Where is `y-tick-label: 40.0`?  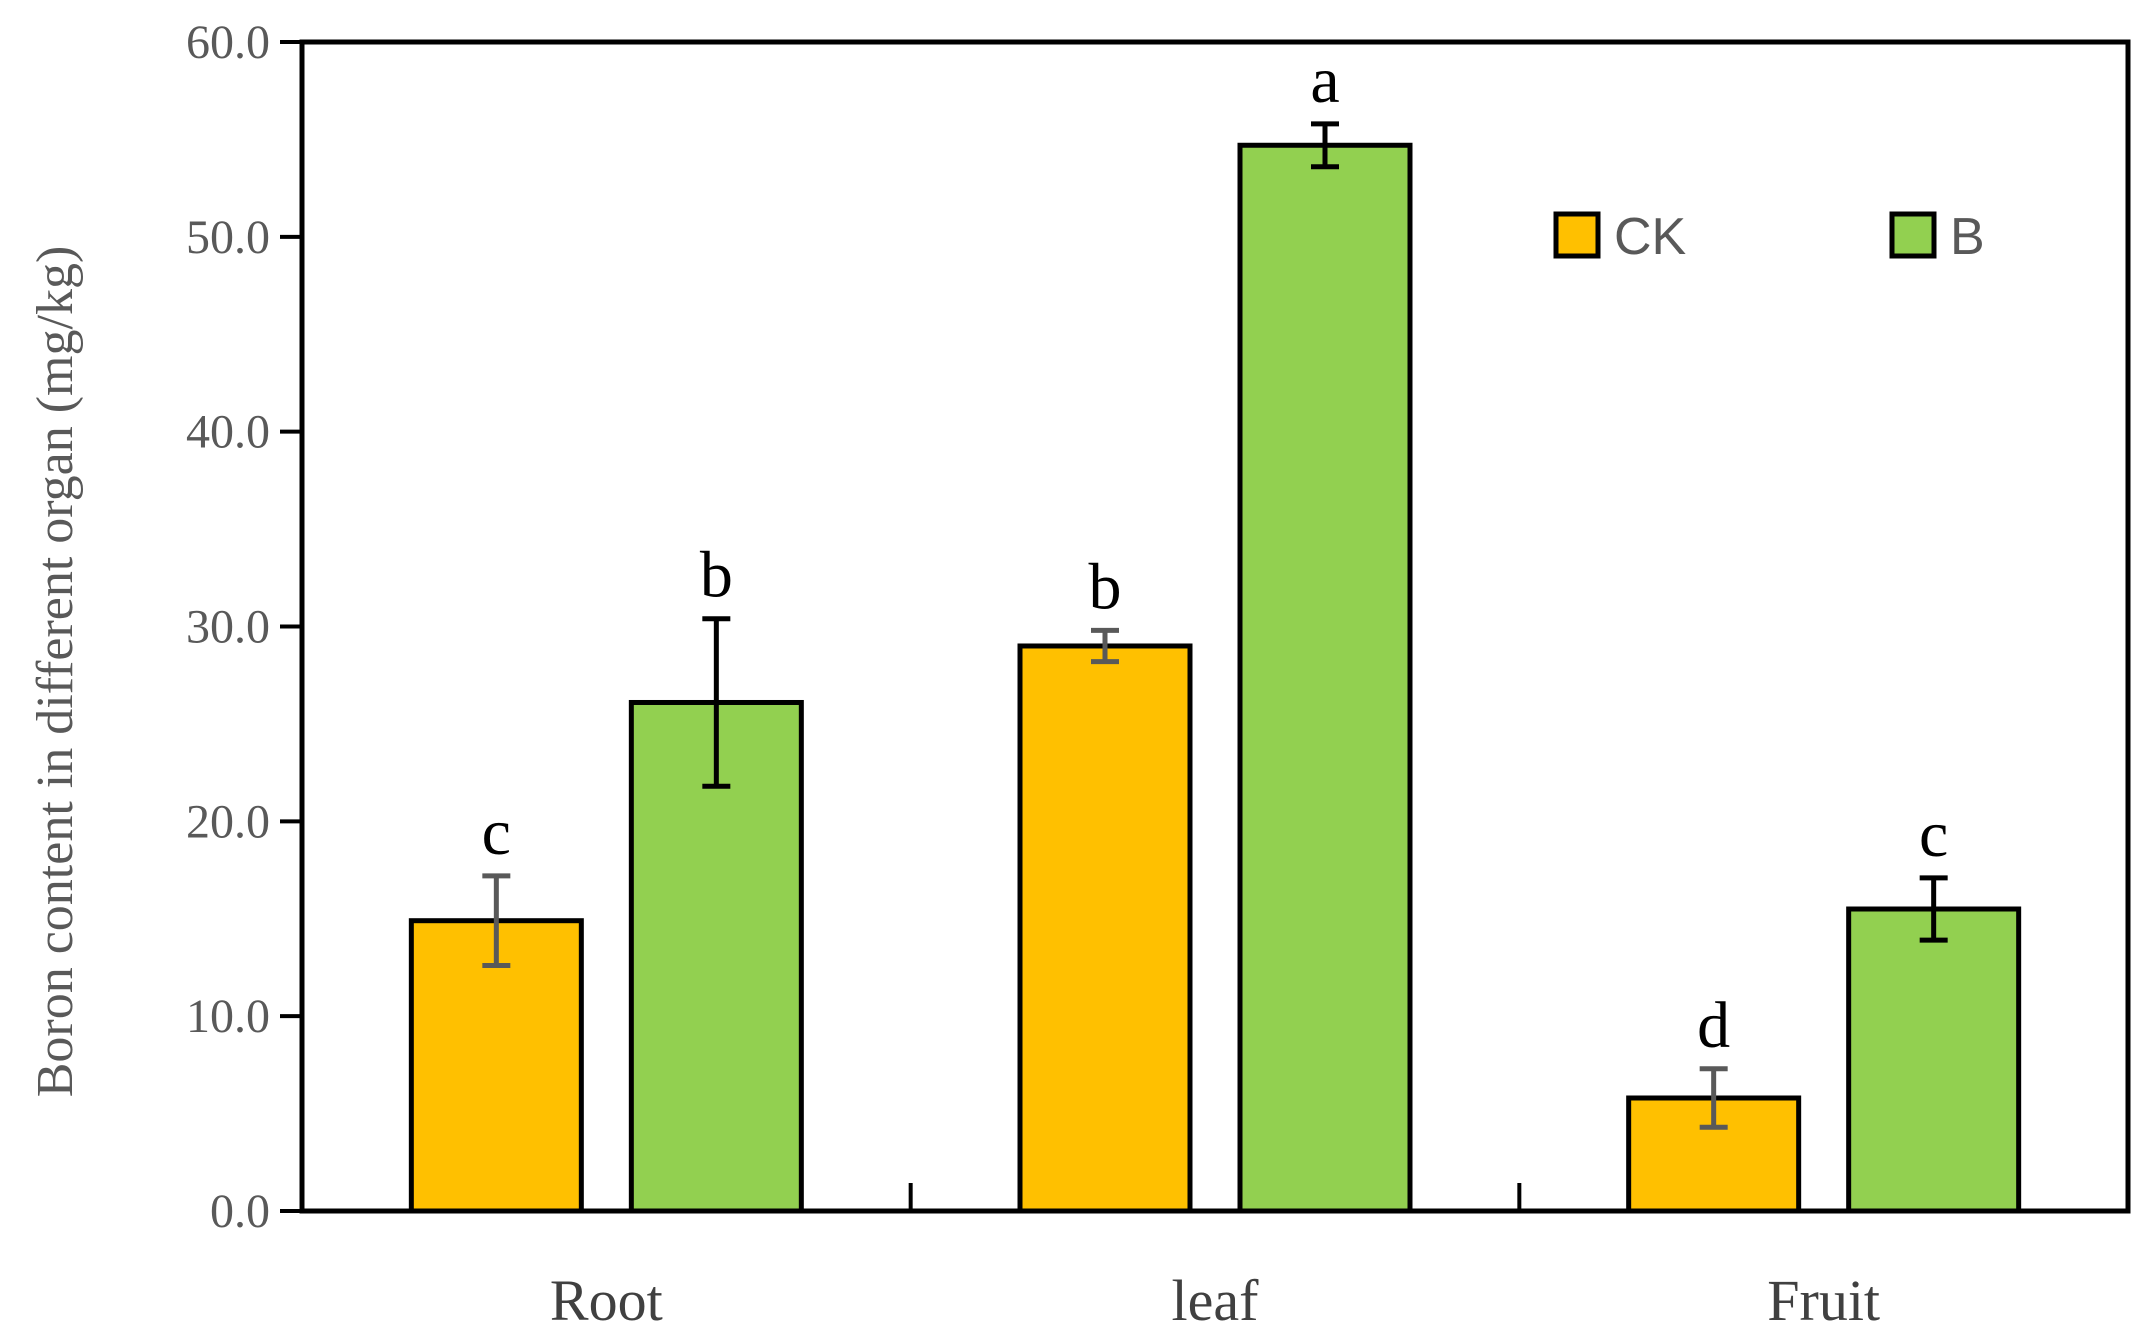 y-tick-label: 40.0 is located at coordinates (228, 432).